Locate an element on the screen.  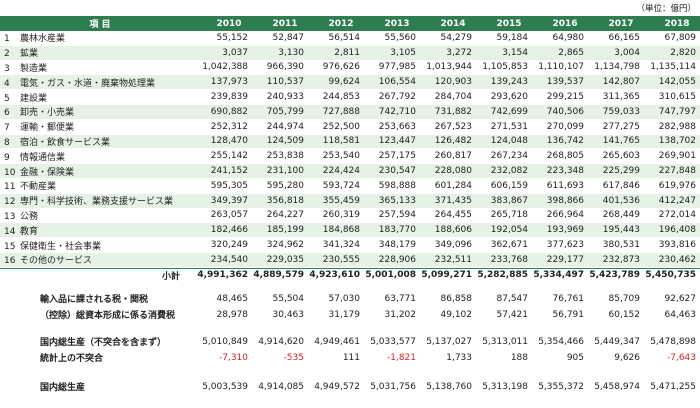
value-cell: 740,506 is located at coordinates (565, 111).